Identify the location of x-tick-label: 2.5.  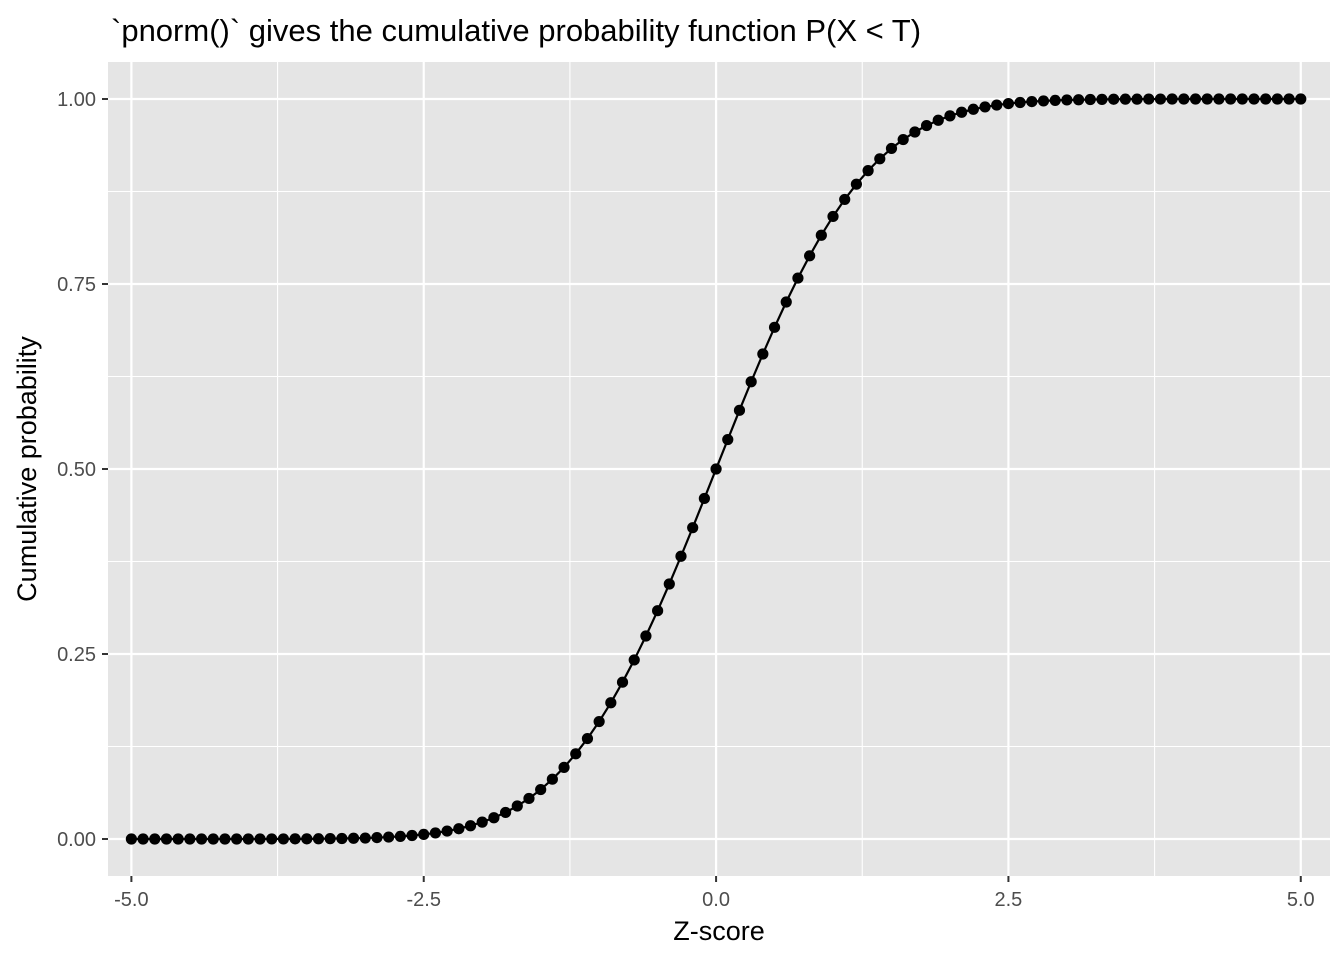
(1009, 900).